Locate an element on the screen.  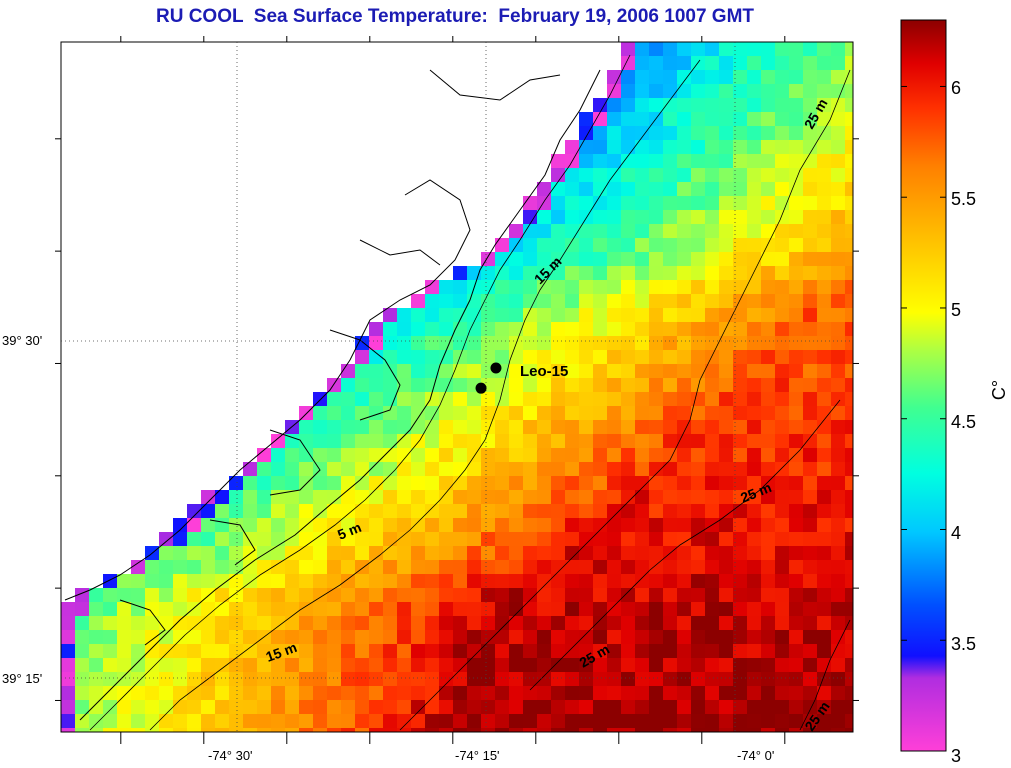
colorbar-tick-label: 5.5 is located at coordinates (963, 199).